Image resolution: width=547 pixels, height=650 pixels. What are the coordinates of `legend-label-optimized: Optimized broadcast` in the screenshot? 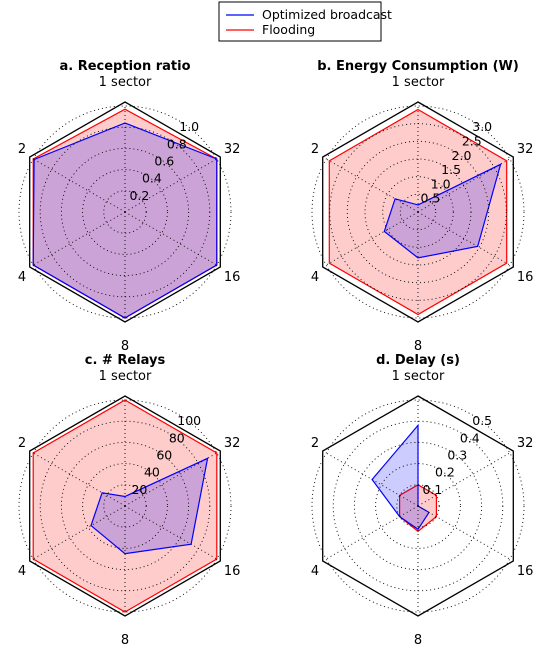 It's located at (327, 14).